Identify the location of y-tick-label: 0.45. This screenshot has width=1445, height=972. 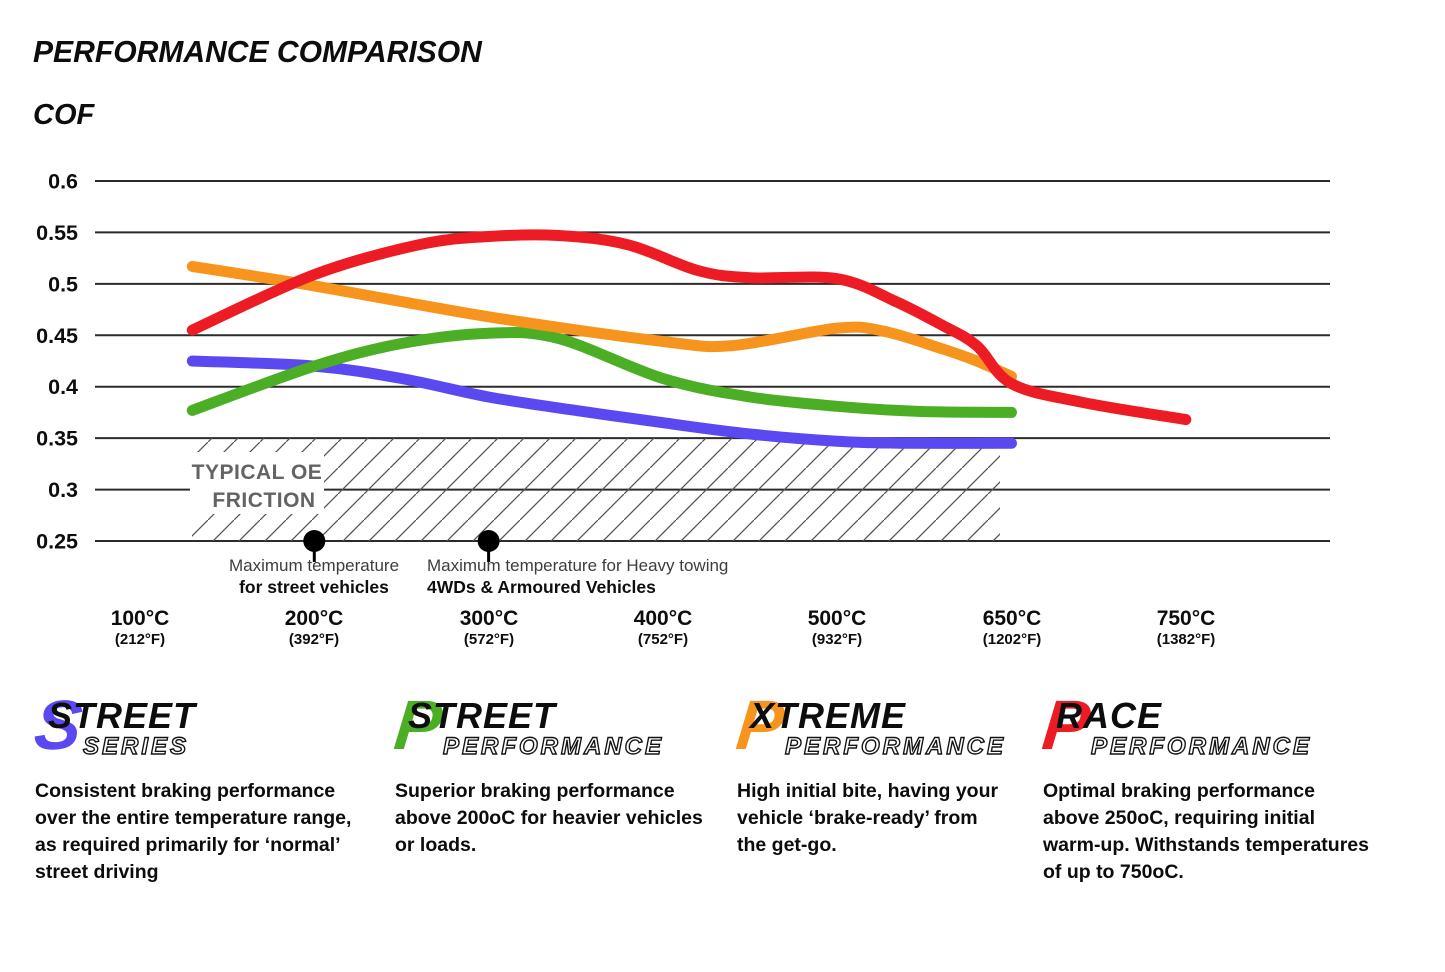
(57, 336).